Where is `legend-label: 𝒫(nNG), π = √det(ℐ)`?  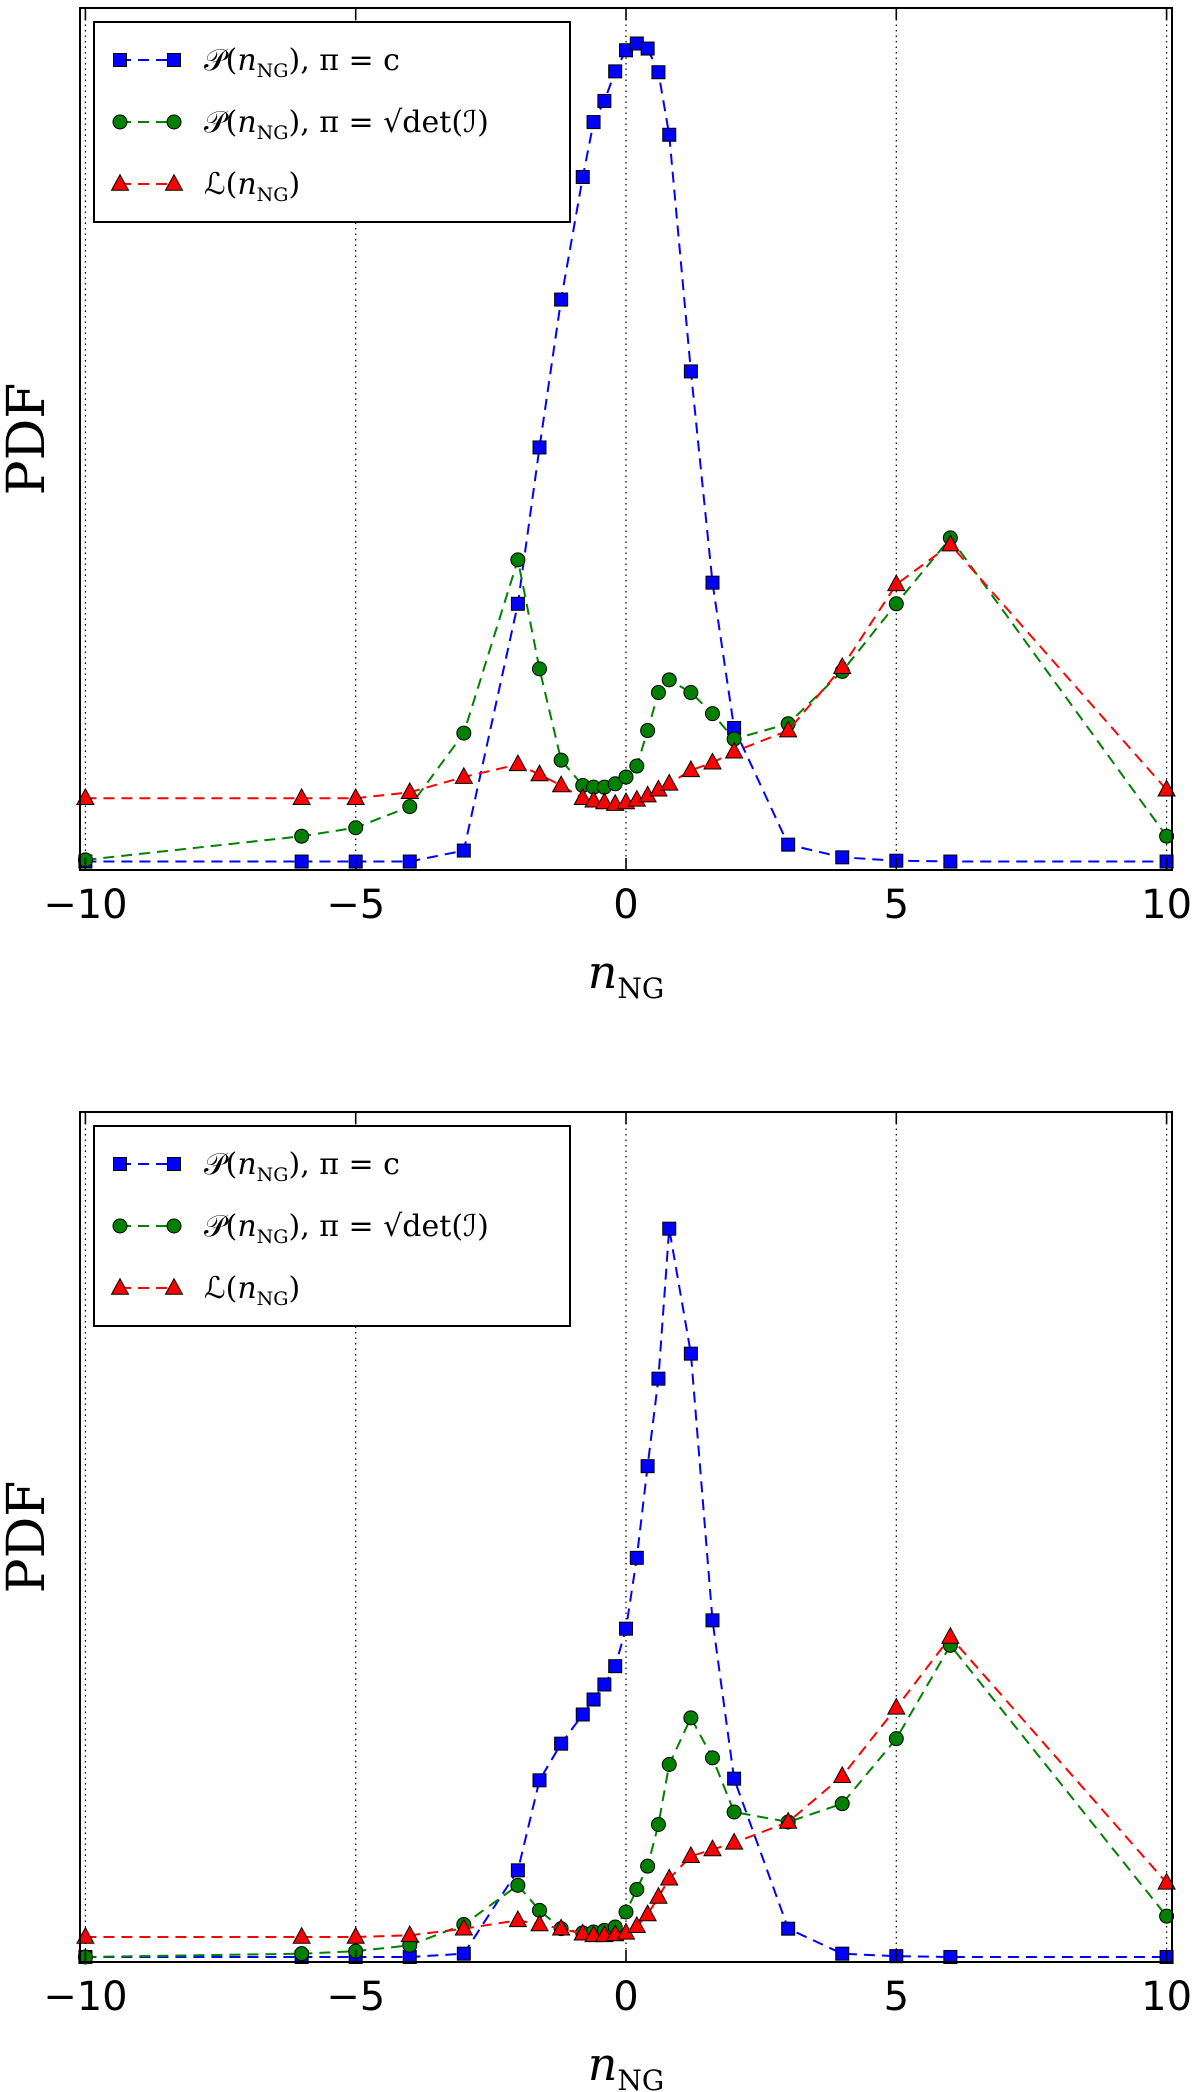 legend-label: 𝒫(nNG), π = √det(ℐ) is located at coordinates (346, 1228).